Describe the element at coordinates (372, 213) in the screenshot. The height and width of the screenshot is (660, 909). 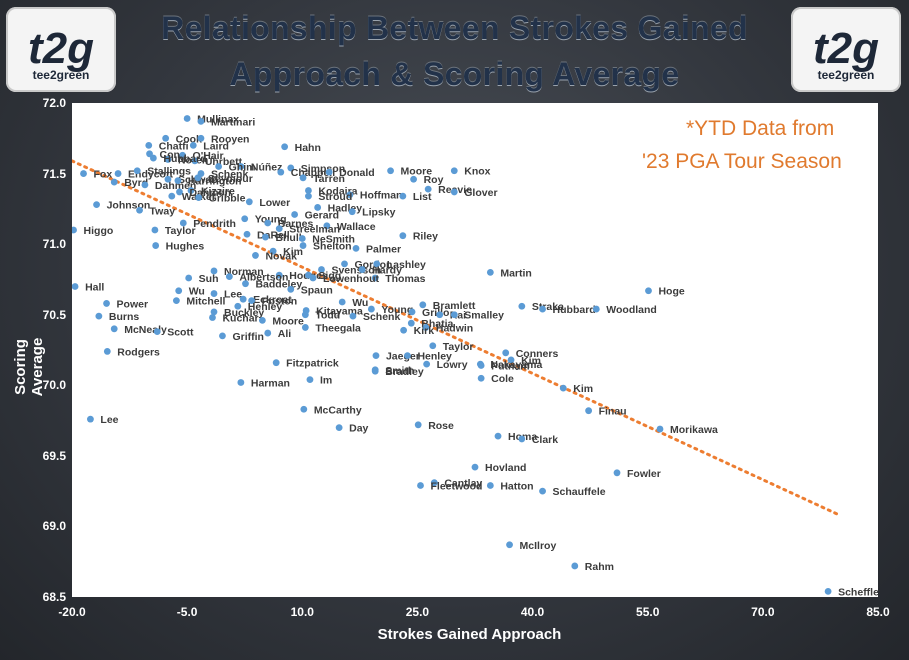
I see `data-point: Lipsky` at that location.